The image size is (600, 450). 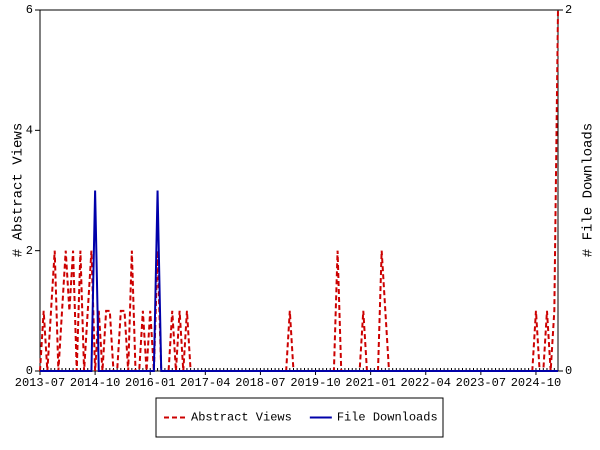 I want to click on y-tick-label: 4, so click(x=29, y=131).